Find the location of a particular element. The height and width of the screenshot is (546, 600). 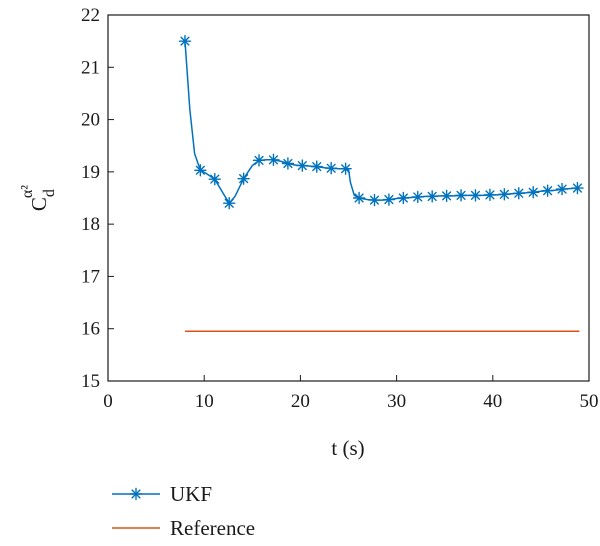

legend-marker-ukf-star is located at coordinates (136, 494).